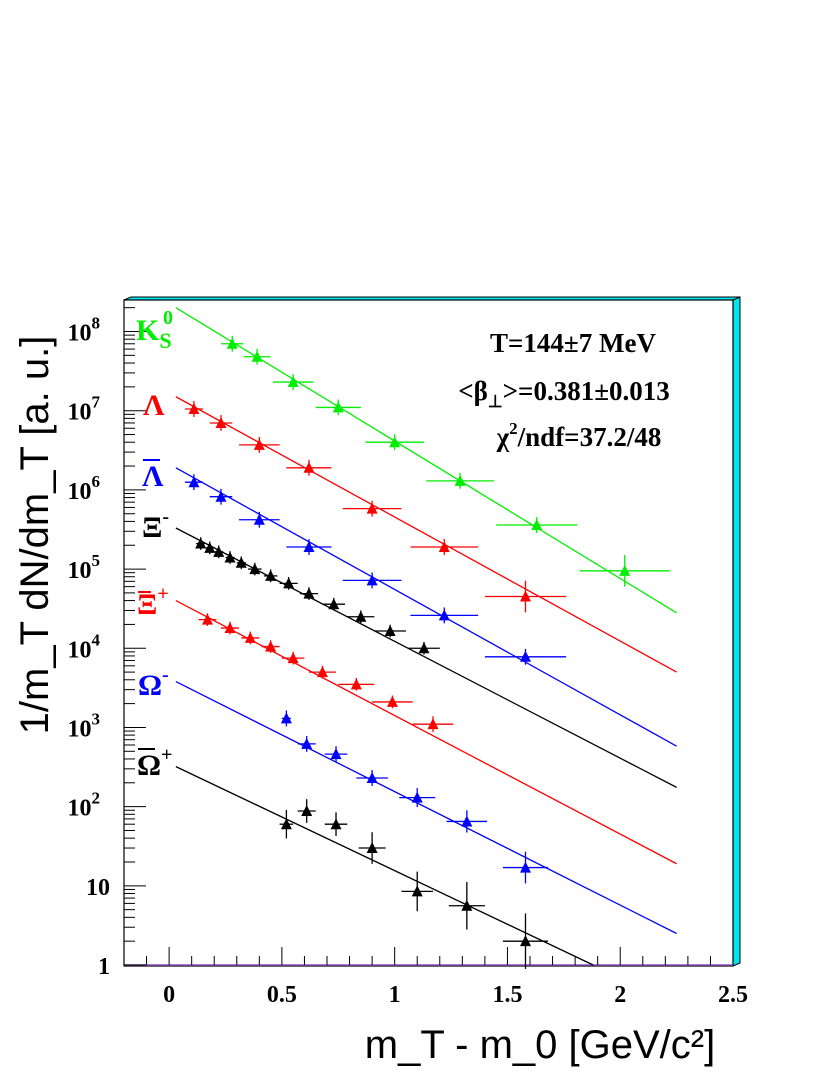 The image size is (830, 1075). I want to click on x-tick-label: 1.5, so click(507, 995).